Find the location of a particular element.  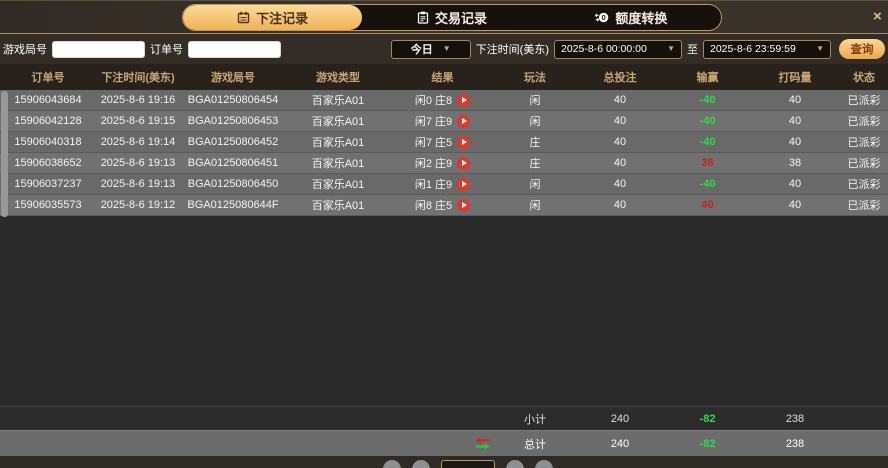

cell-game-round: BGA01250806450 is located at coordinates (233, 184).